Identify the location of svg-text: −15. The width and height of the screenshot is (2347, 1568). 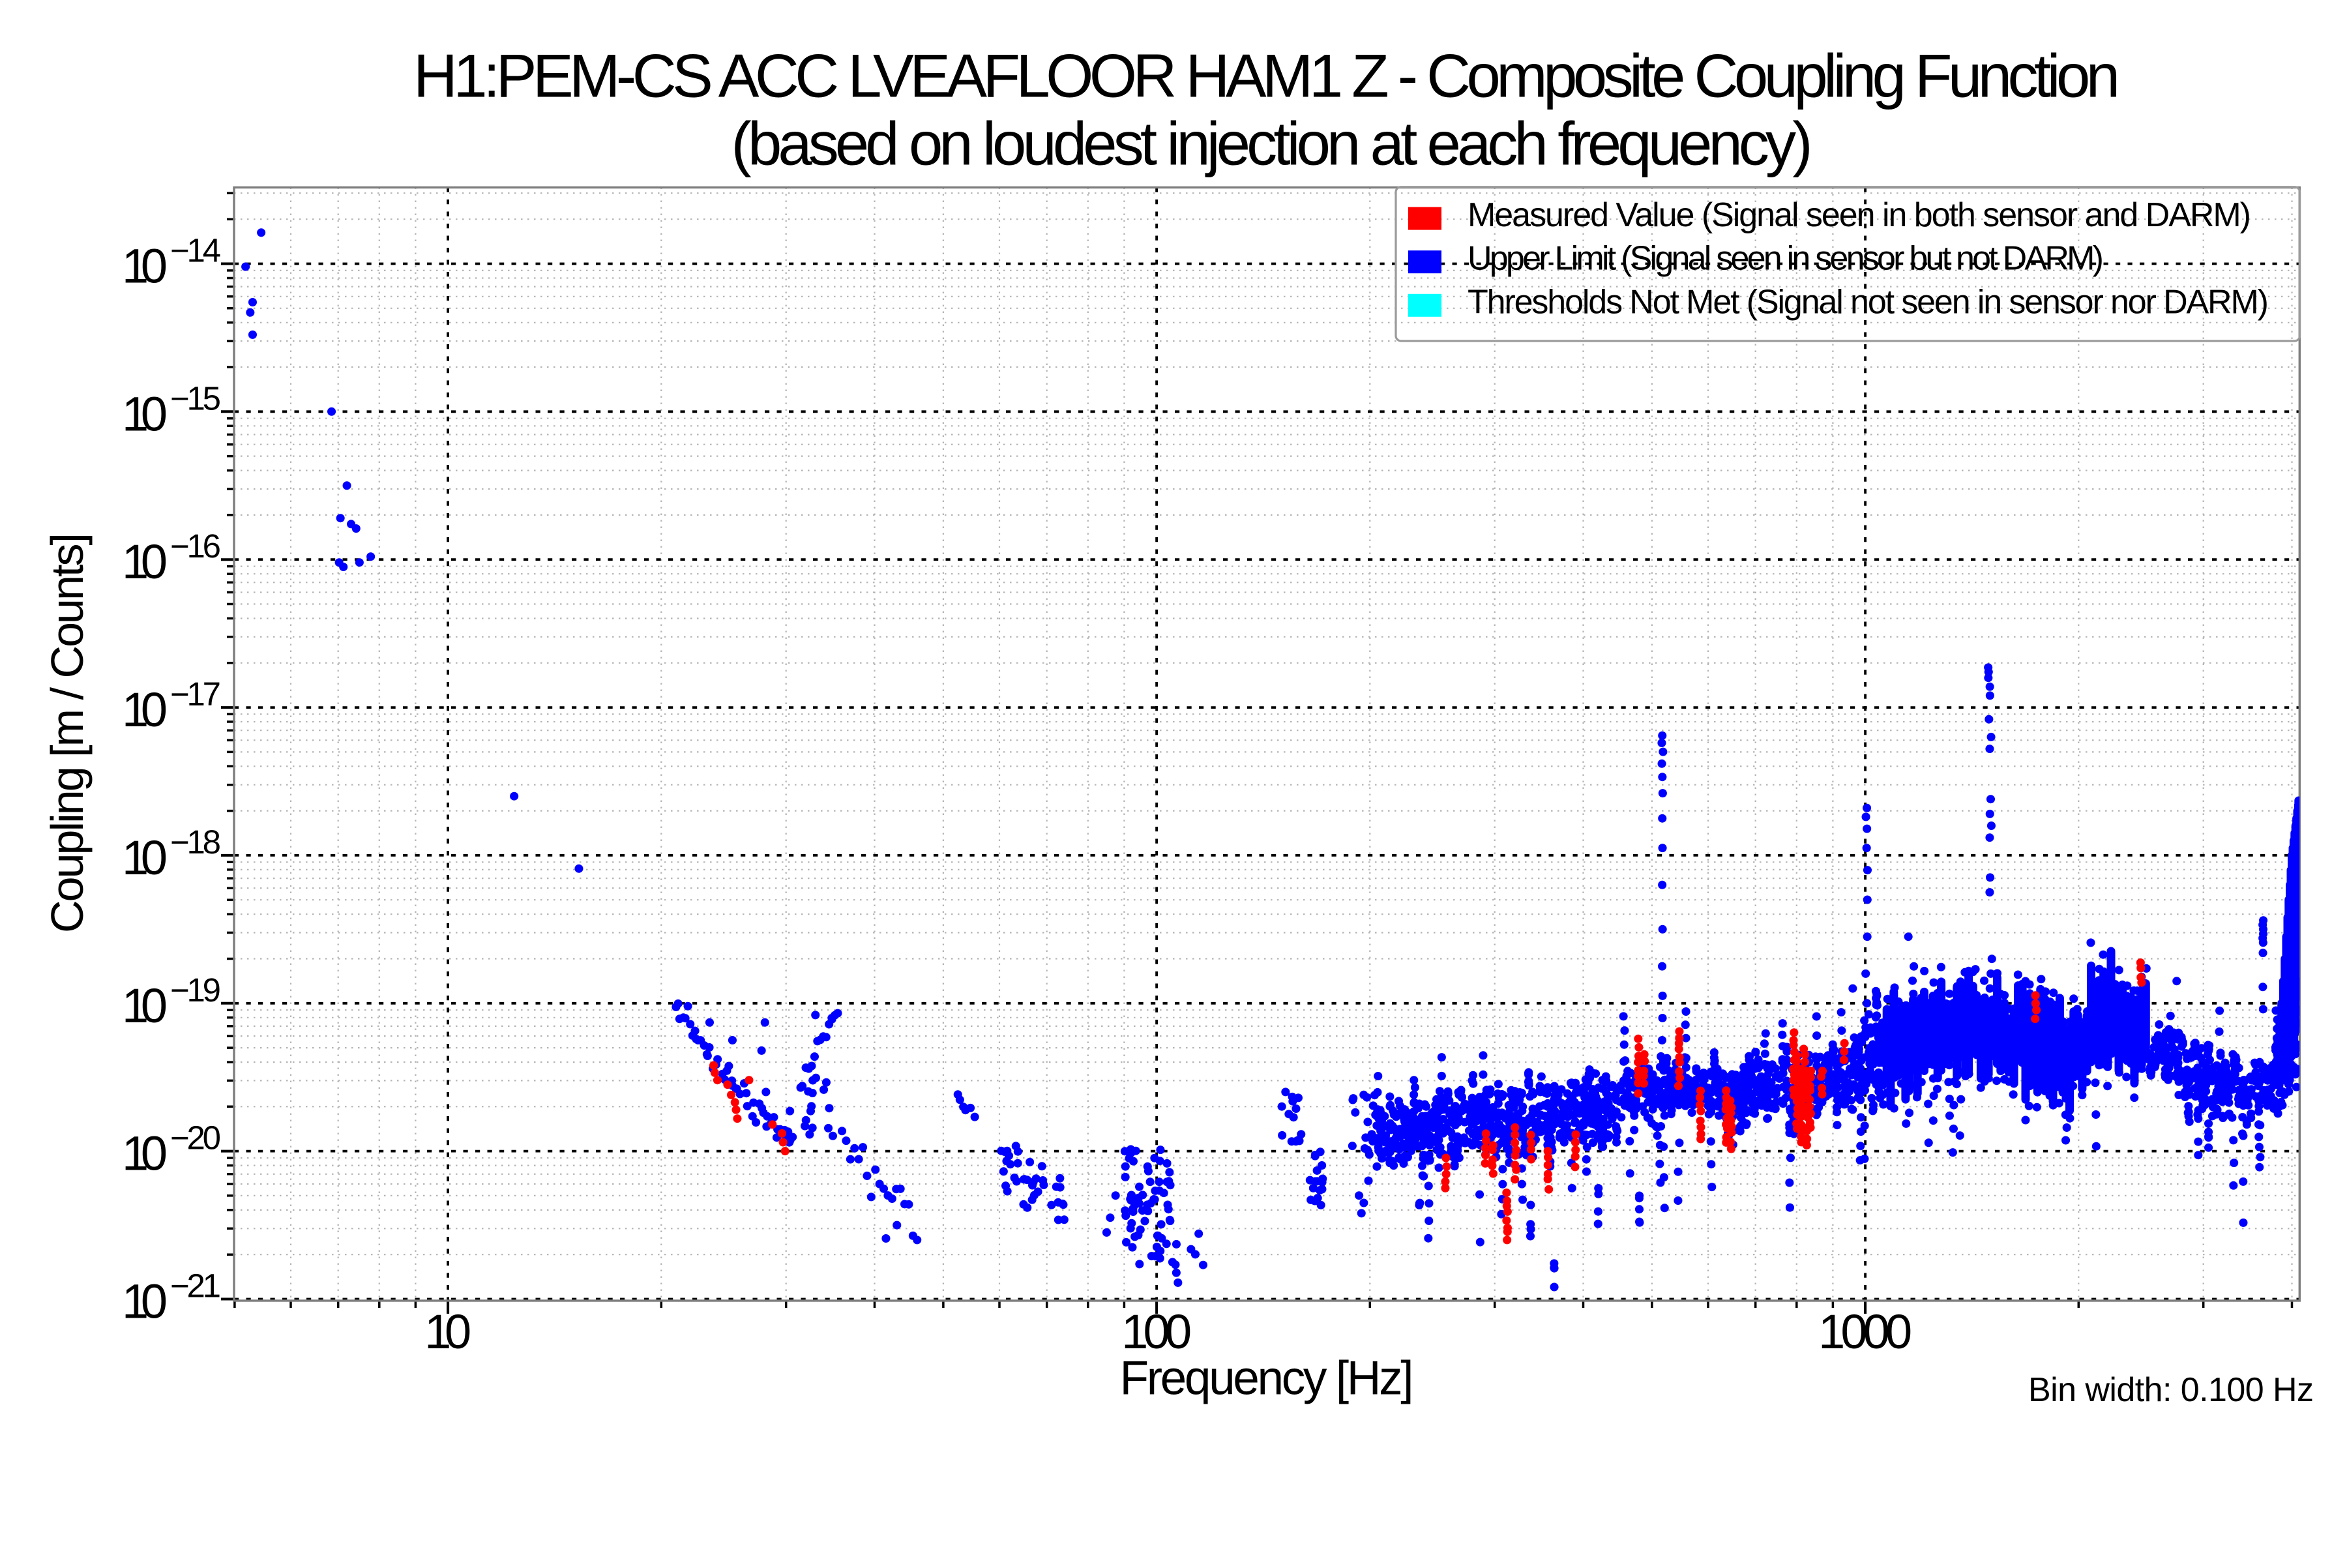
(195, 398).